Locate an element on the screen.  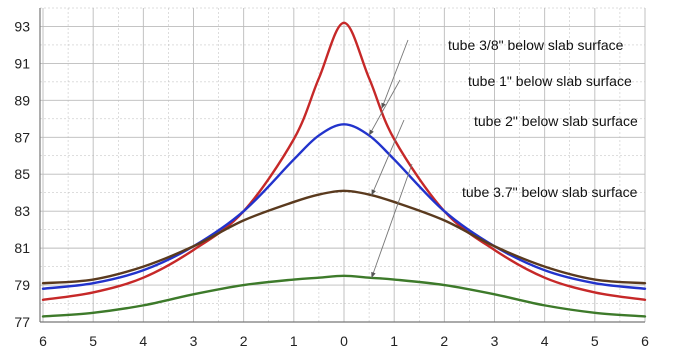
annotation-label: tube 3/8" below slab surface is located at coordinates (536, 45).